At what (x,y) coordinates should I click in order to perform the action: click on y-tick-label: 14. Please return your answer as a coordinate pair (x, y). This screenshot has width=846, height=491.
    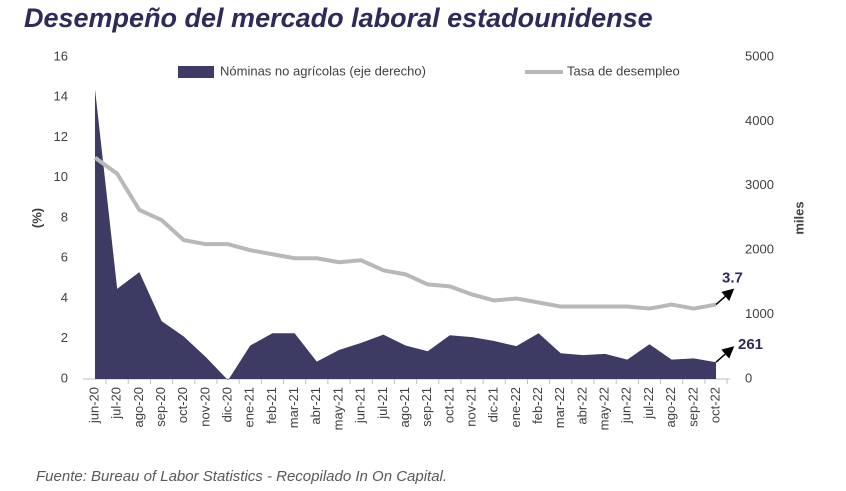
    Looking at the image, I should click on (61, 96).